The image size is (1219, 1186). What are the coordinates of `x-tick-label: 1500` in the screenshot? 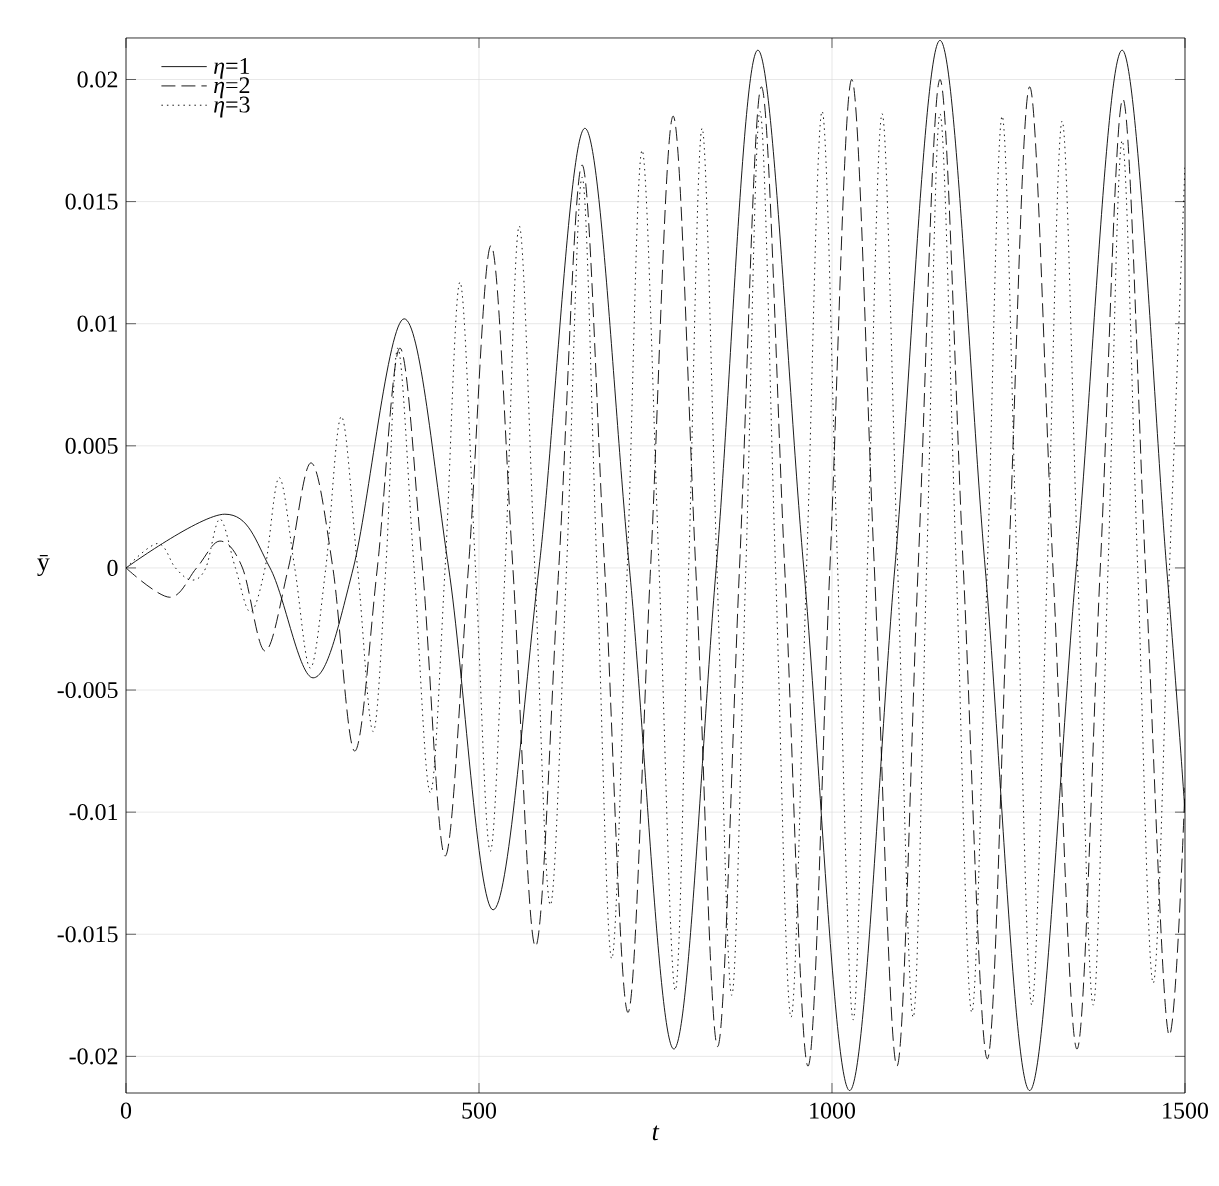 It's located at (1185, 1110).